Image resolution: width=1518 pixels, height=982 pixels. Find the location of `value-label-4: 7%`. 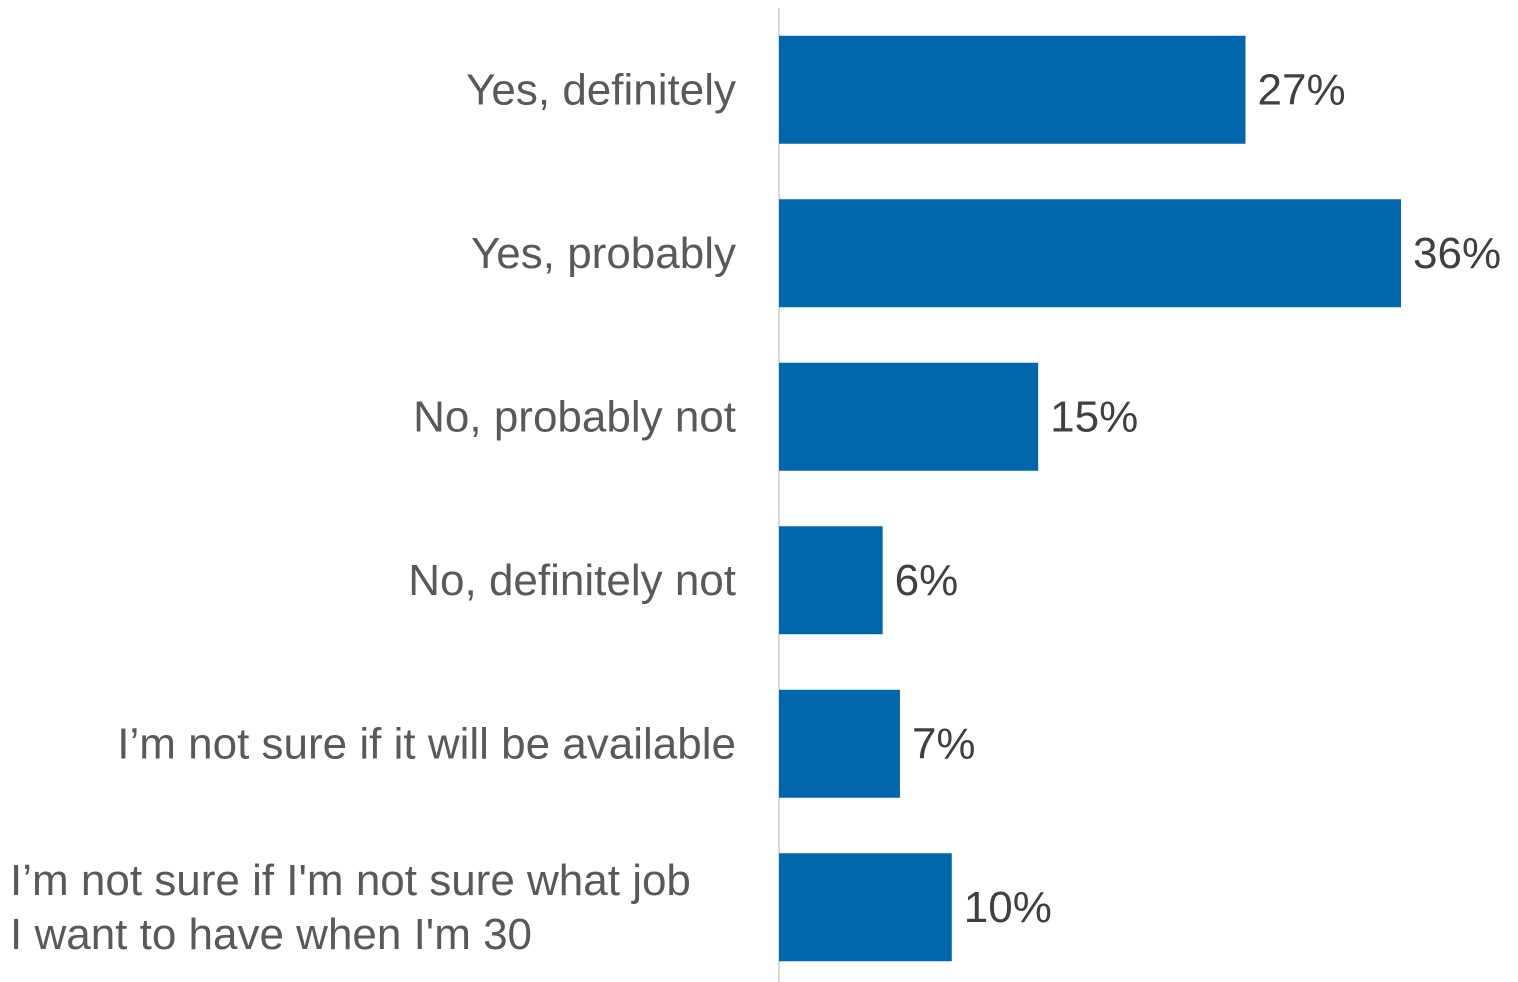

value-label-4: 7% is located at coordinates (944, 743).